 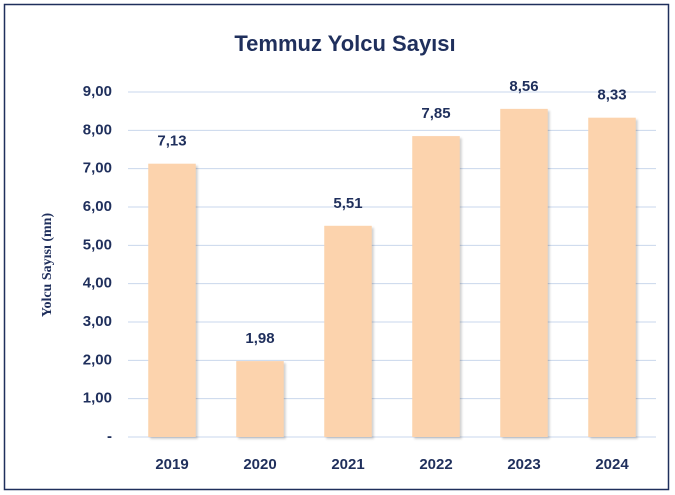 What do you see at coordinates (97, 206) in the screenshot?
I see `y-tick-label: 6,00` at bounding box center [97, 206].